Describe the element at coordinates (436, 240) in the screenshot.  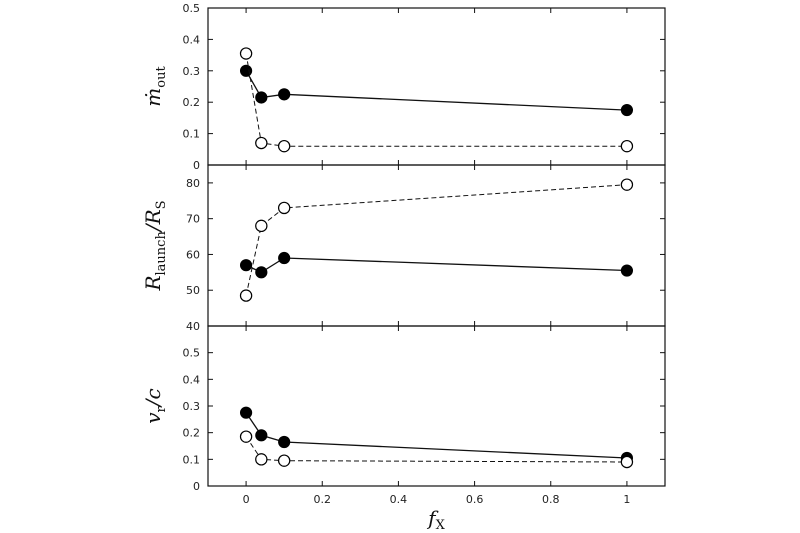
I see `panel-2-series-2-line` at that location.